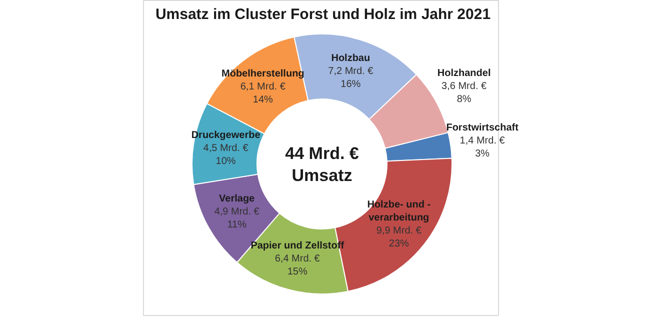 The image size is (646, 323). Describe the element at coordinates (297, 265) in the screenshot. I see `data-label: 6,4 Mrd. € 15%` at that location.